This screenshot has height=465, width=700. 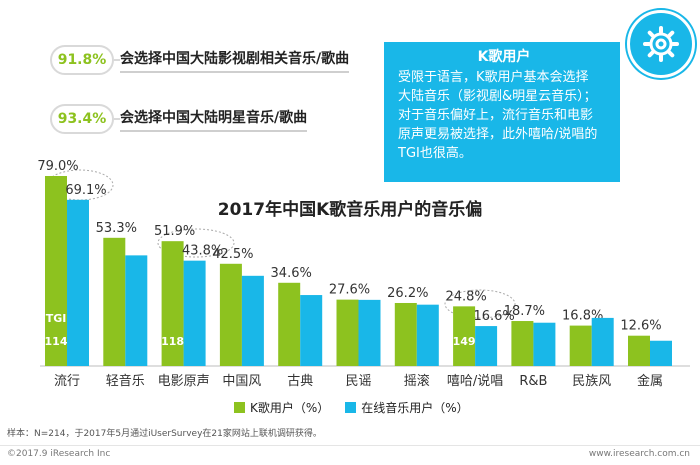 I want to click on stat-text-2: 会选择中国大陆明星音乐/歌曲, so click(x=214, y=119).